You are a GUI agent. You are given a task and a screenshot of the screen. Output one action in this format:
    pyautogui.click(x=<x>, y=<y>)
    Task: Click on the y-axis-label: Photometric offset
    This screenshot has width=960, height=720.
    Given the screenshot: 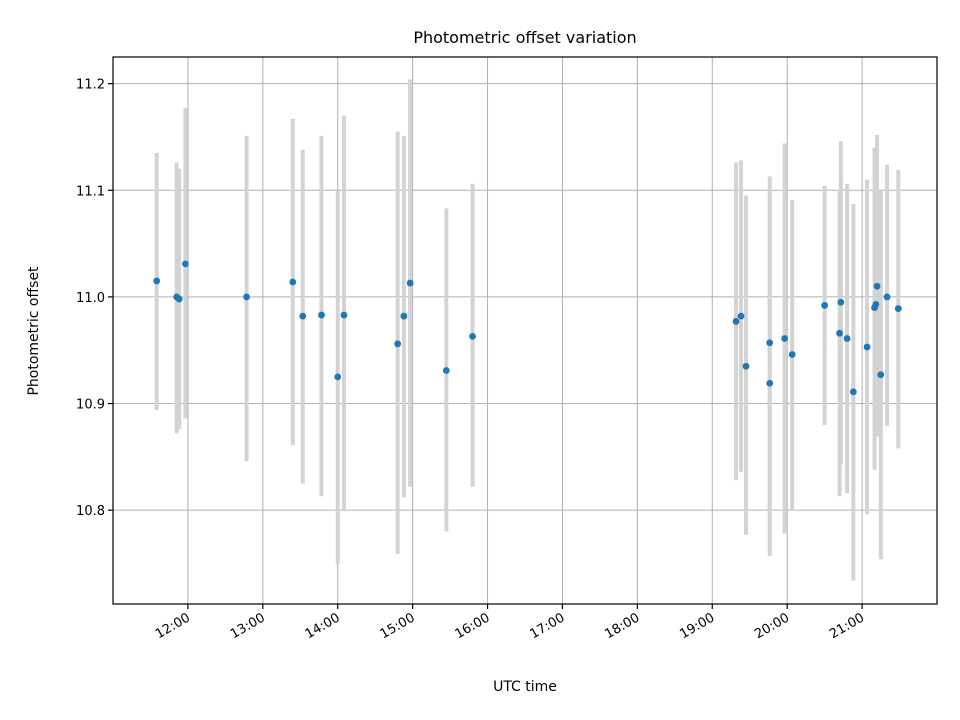 What is the action you would take?
    pyautogui.click(x=34, y=331)
    